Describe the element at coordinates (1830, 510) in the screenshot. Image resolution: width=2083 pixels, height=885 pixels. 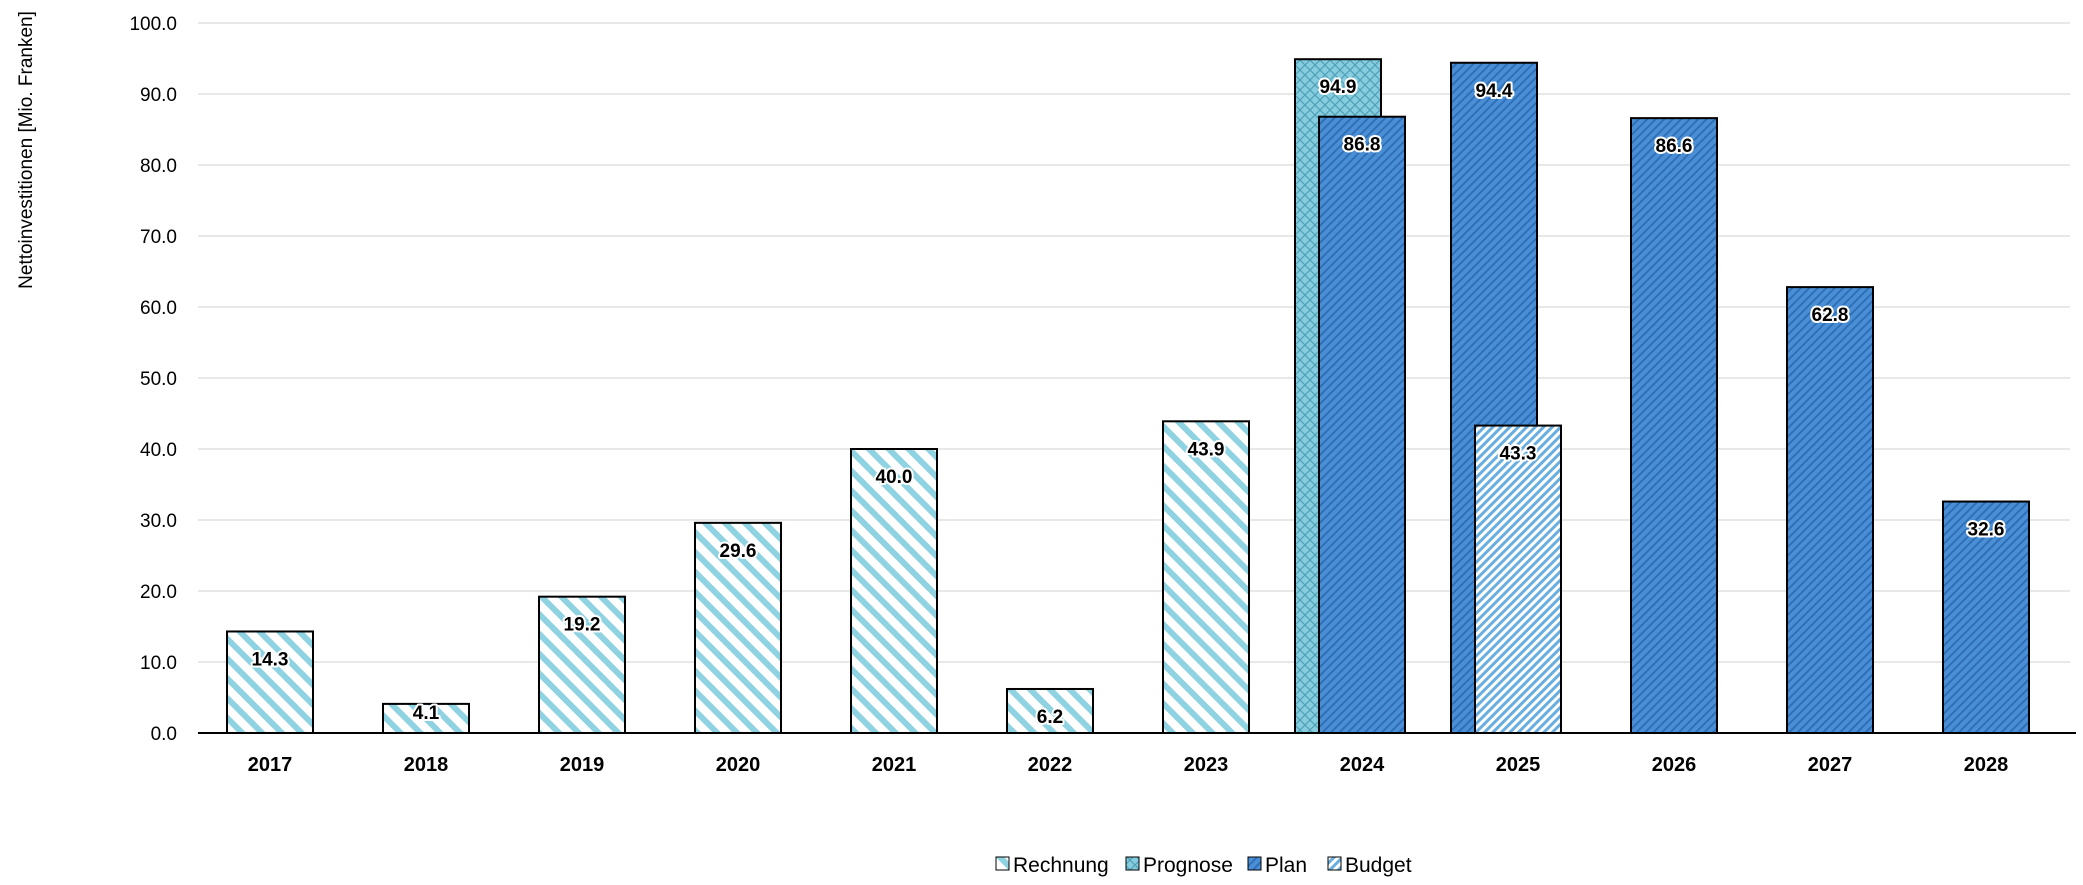
I see `bar-plan-2027` at that location.